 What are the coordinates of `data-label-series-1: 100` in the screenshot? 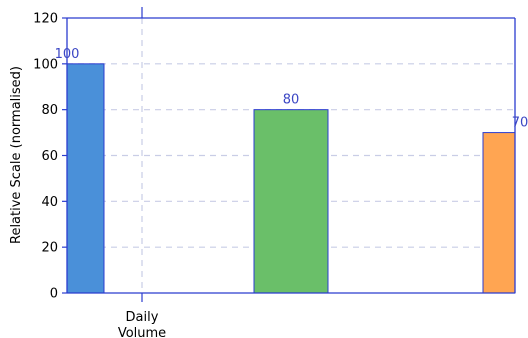 It's located at (67, 54).